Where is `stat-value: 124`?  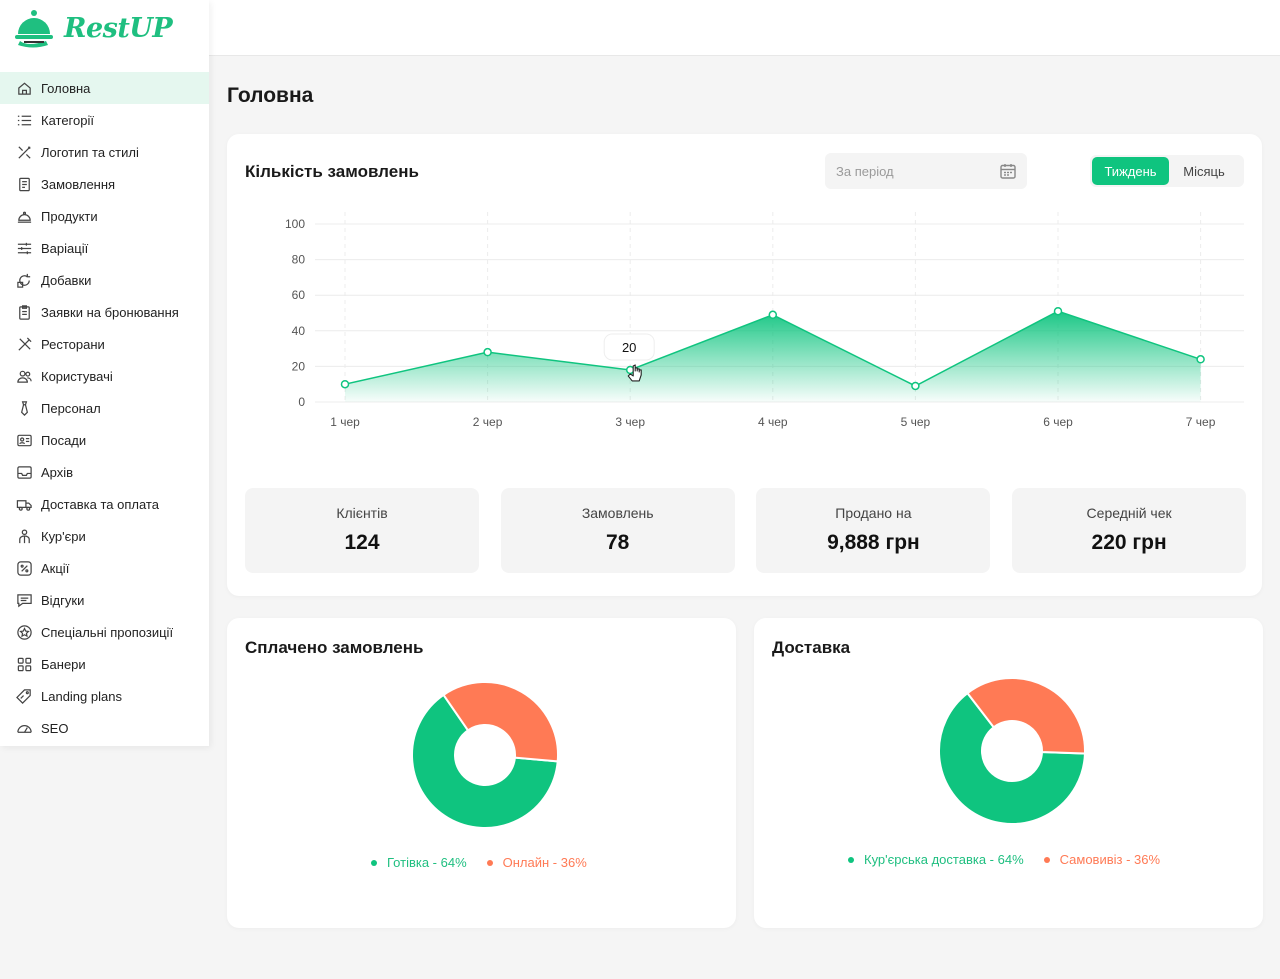
stat-value: 124 is located at coordinates (362, 542).